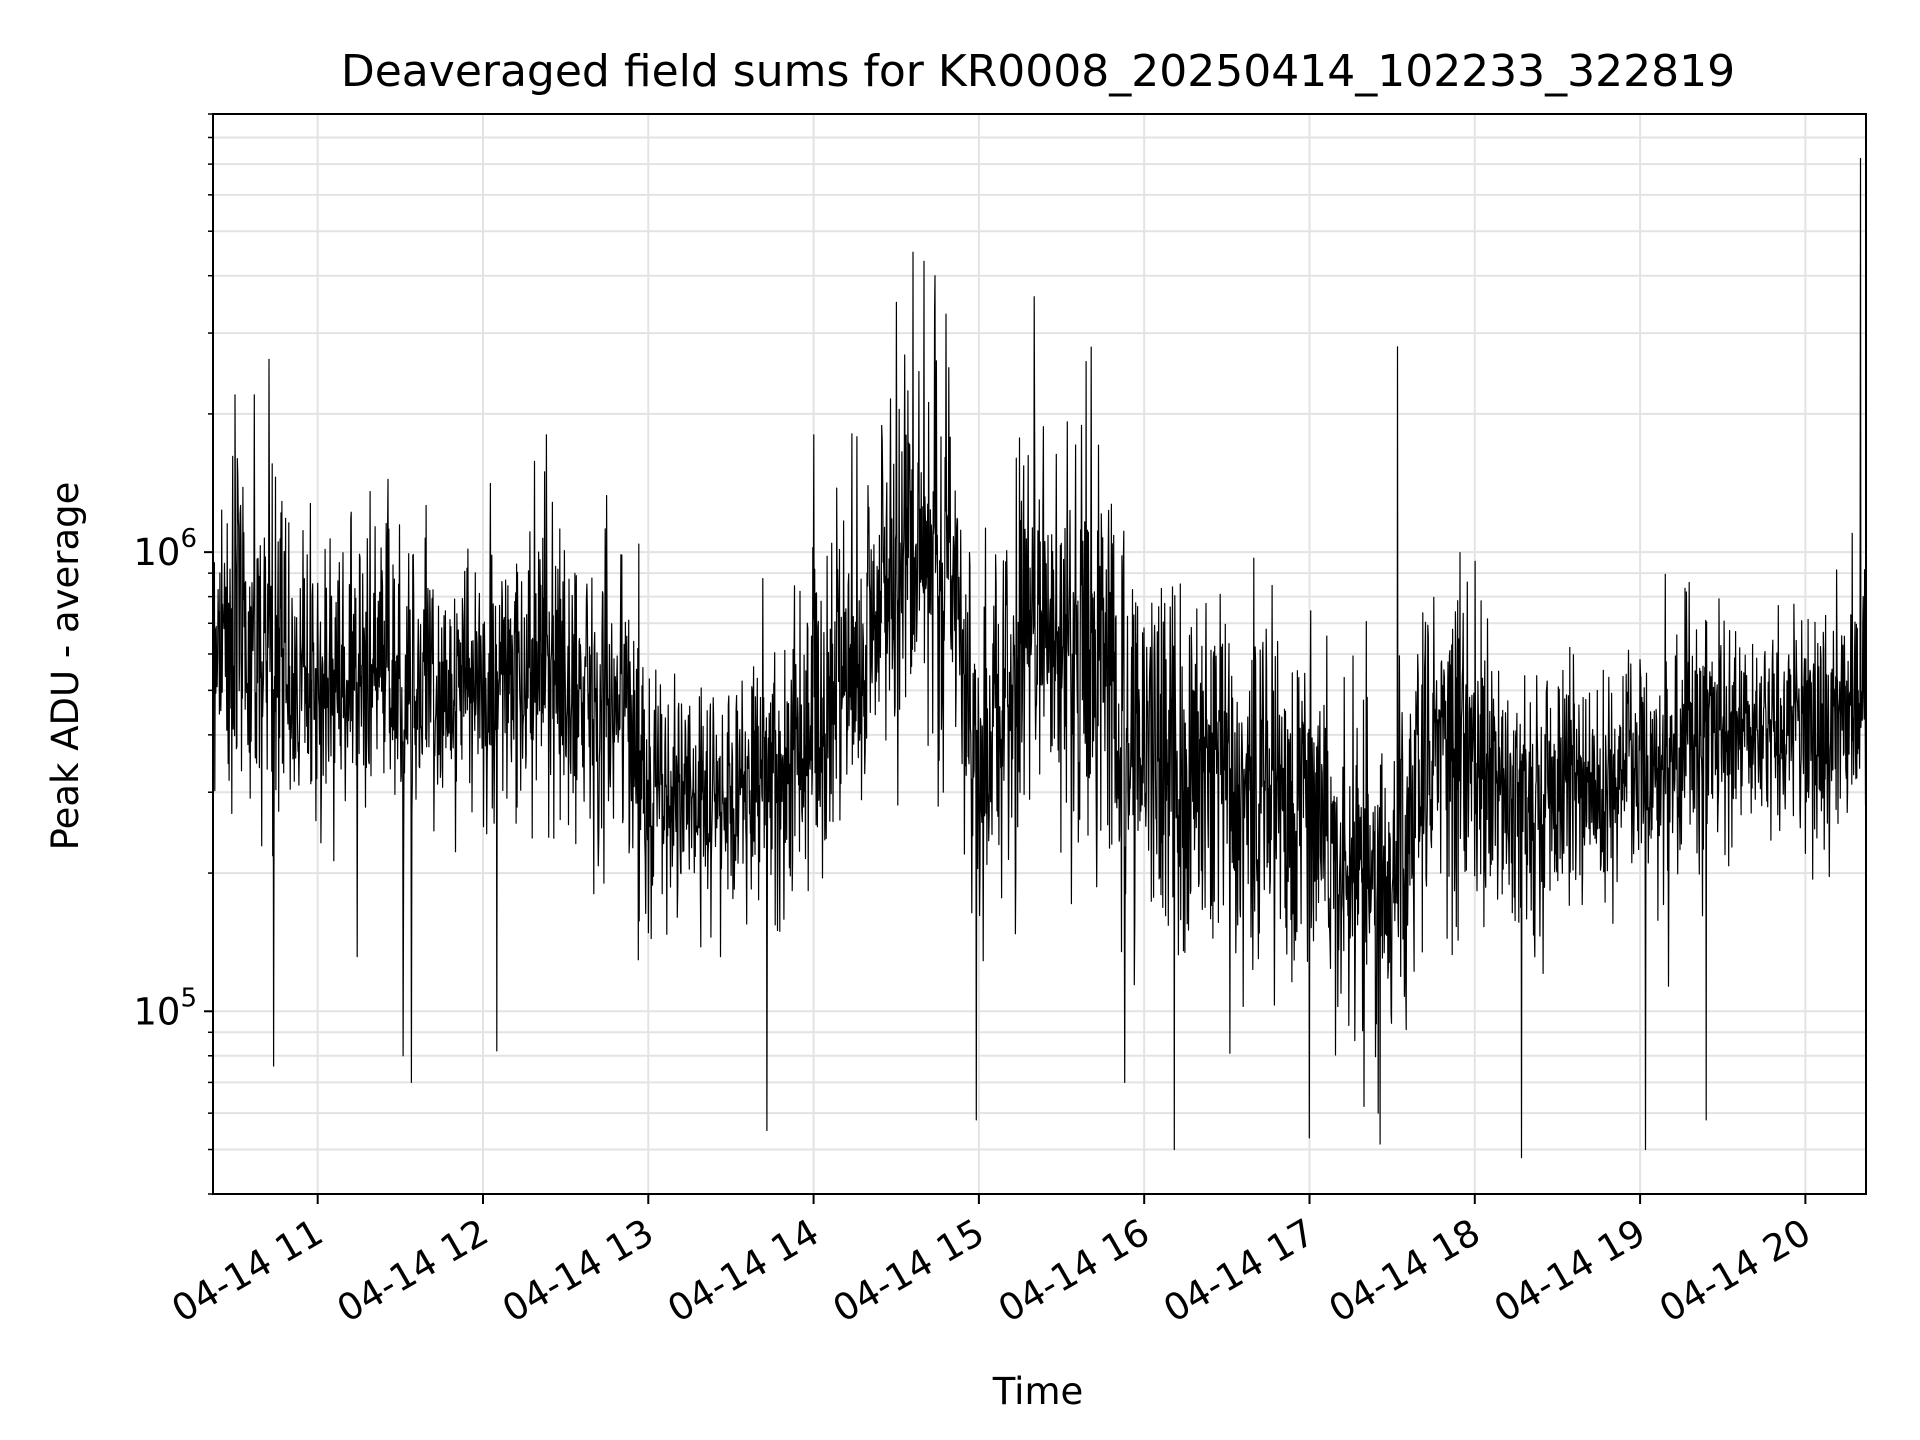  I want to click on y-axis-label: Peak ADU - average, so click(65, 666).